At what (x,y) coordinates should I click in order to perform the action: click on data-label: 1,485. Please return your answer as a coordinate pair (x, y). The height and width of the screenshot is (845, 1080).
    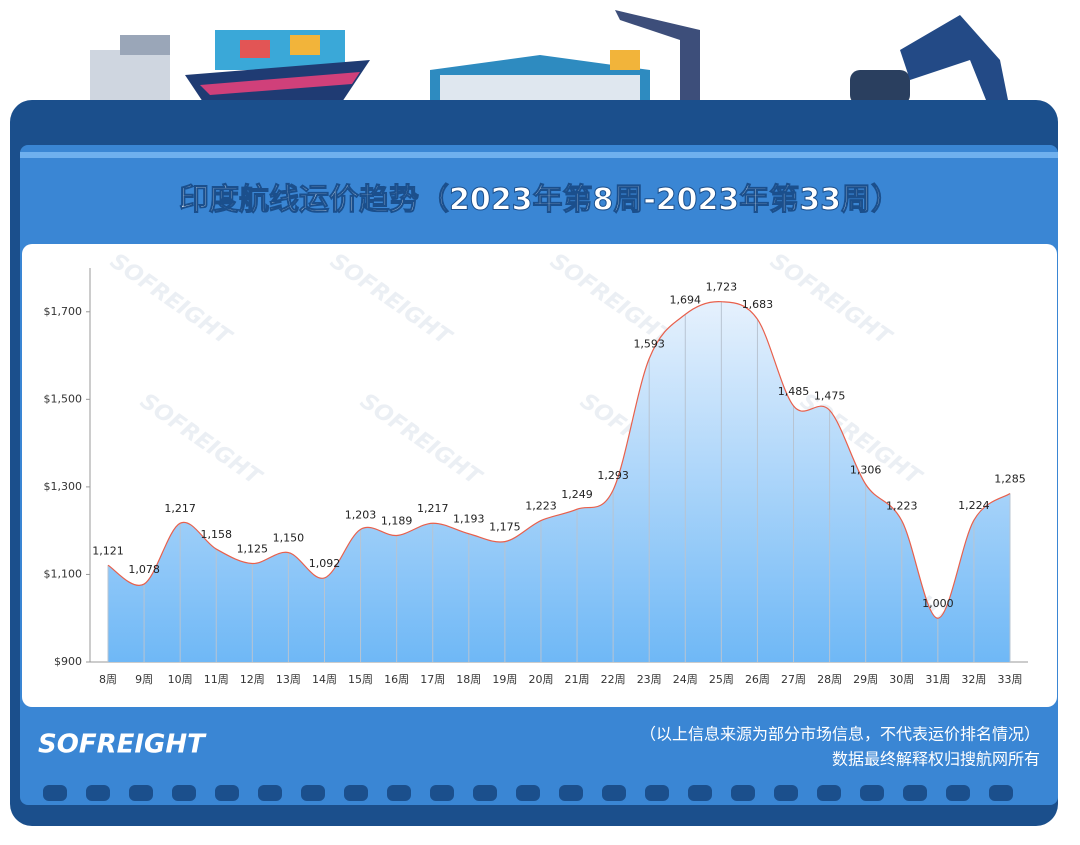
    Looking at the image, I should click on (794, 391).